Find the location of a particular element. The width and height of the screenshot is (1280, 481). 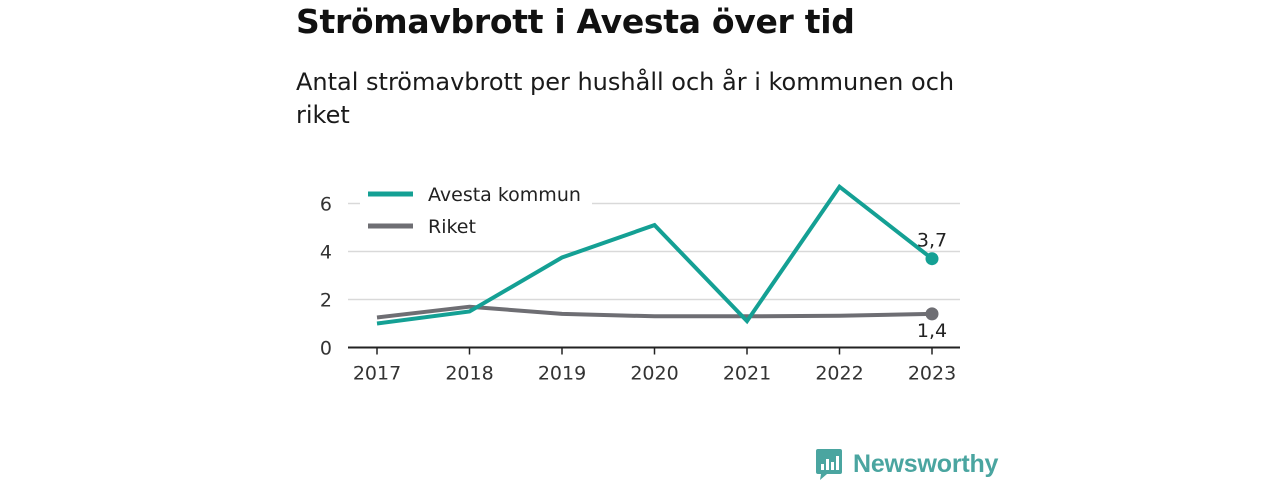

end-point-avesta is located at coordinates (932, 259).